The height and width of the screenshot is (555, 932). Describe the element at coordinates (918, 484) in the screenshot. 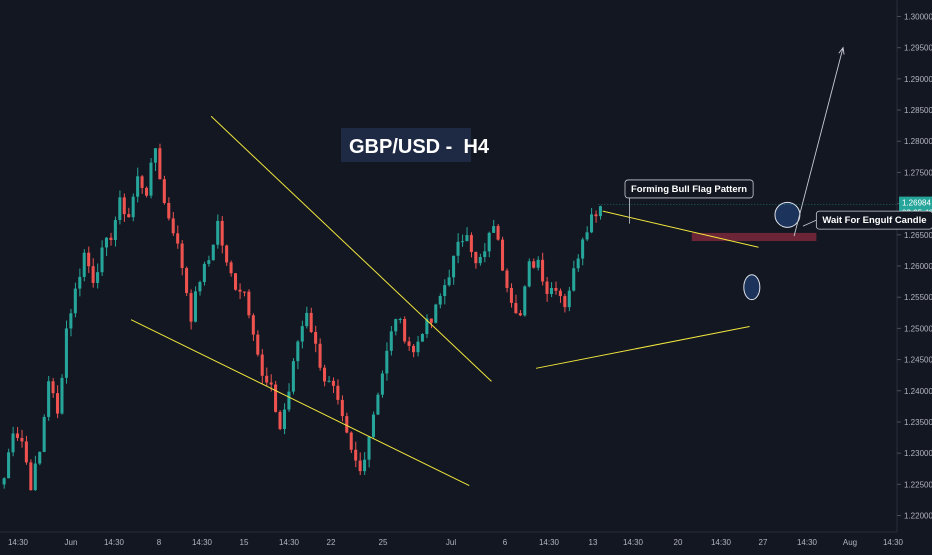

I see `price-tick-label: 1.22500` at that location.